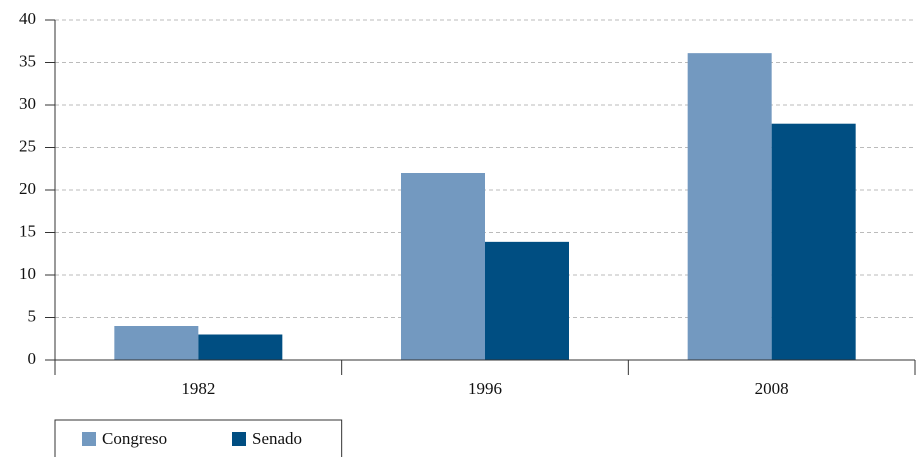 This screenshot has width=922, height=457. I want to click on y-tick-label: 20, so click(27, 188).